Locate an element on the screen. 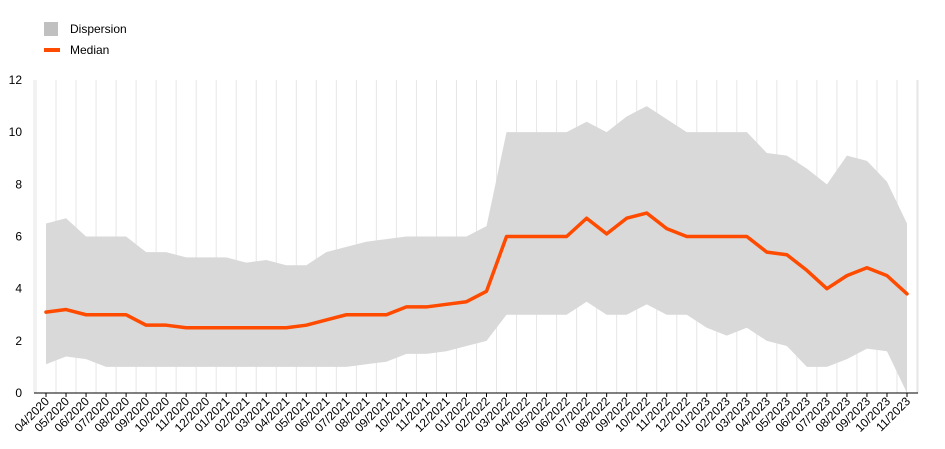  y-tick-label: 6 is located at coordinates (18, 237).